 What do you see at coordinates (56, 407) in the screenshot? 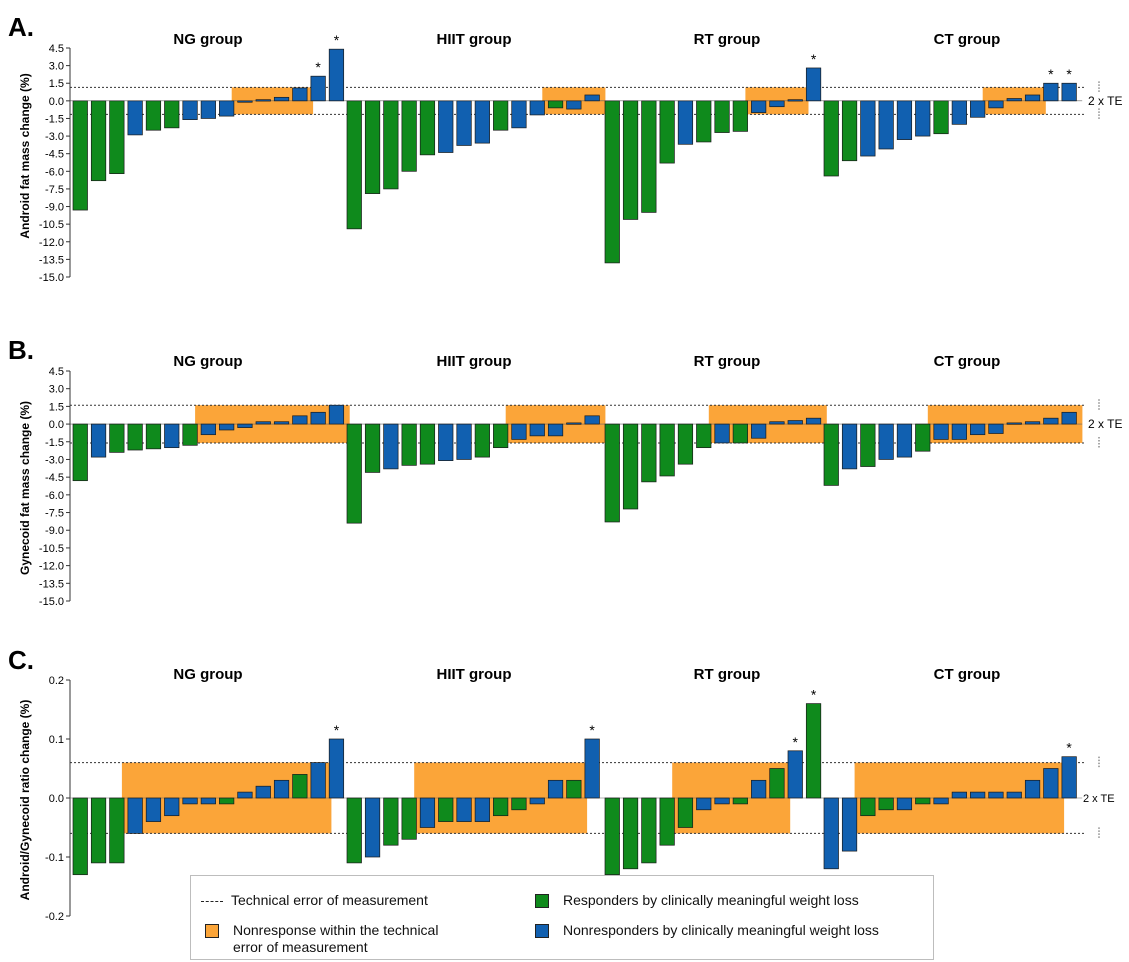
I see `y-tick-label: 1.5` at bounding box center [56, 407].